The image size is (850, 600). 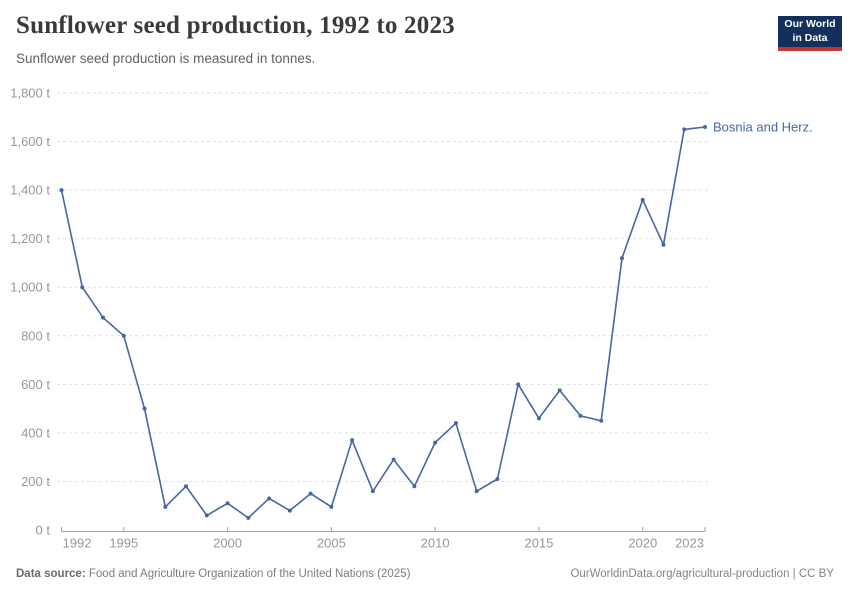 What do you see at coordinates (30, 287) in the screenshot?
I see `y-tick-label: 1,000 t` at bounding box center [30, 287].